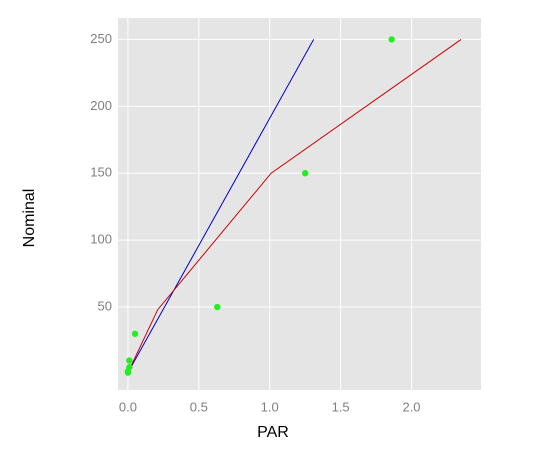 The width and height of the screenshot is (540, 458). I want to click on x-tick-label: 0.0, so click(128, 406).